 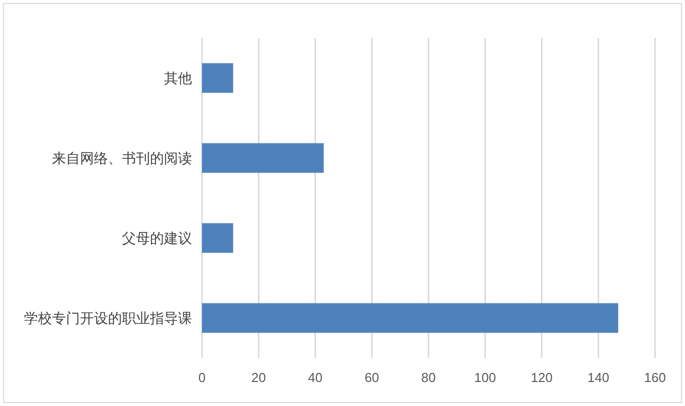 I want to click on x-tick-label: 120, so click(x=541, y=377).